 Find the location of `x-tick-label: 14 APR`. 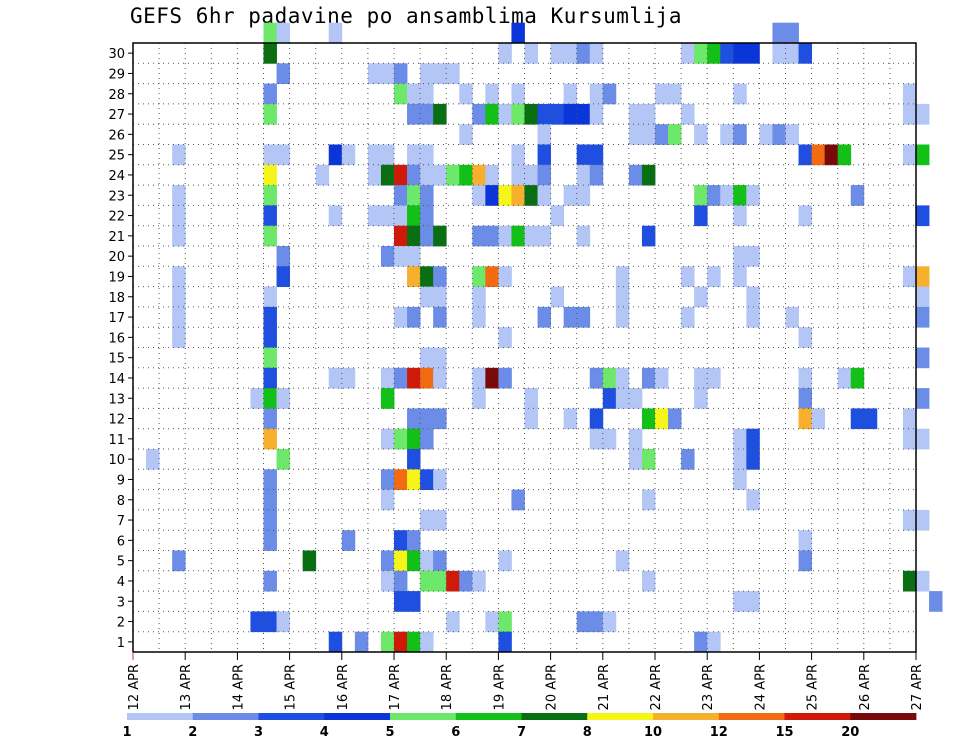

x-tick-label: 14 APR is located at coordinates (238, 687).